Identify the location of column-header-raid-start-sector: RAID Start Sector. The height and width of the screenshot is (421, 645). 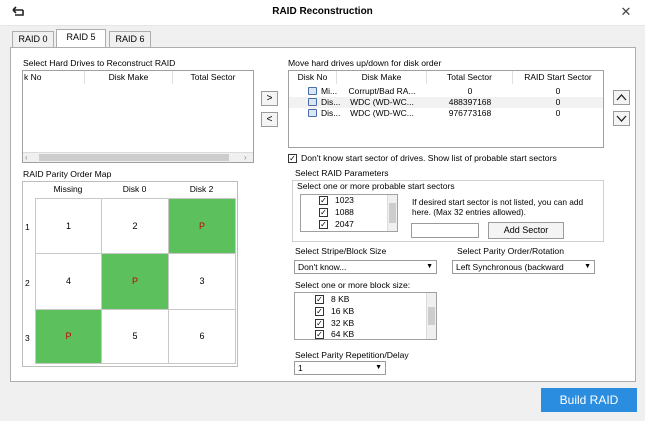
(558, 77).